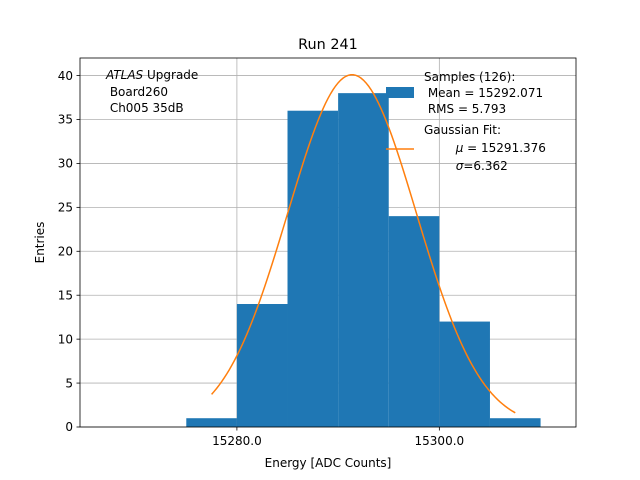 Image resolution: width=640 pixels, height=480 pixels. What do you see at coordinates (465, 109) in the screenshot?
I see `legend-hist-line-3: RMS = 5.793` at bounding box center [465, 109].